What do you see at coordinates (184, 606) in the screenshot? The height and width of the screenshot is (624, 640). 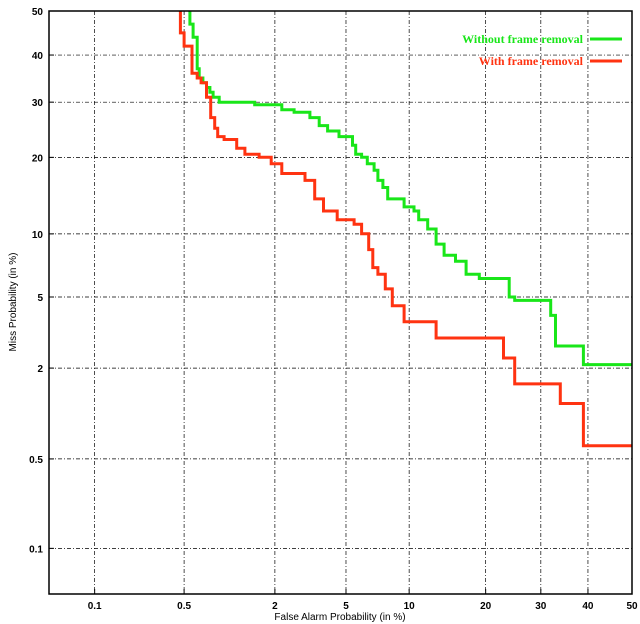 I see `x-tick-label: 0.5` at bounding box center [184, 606].